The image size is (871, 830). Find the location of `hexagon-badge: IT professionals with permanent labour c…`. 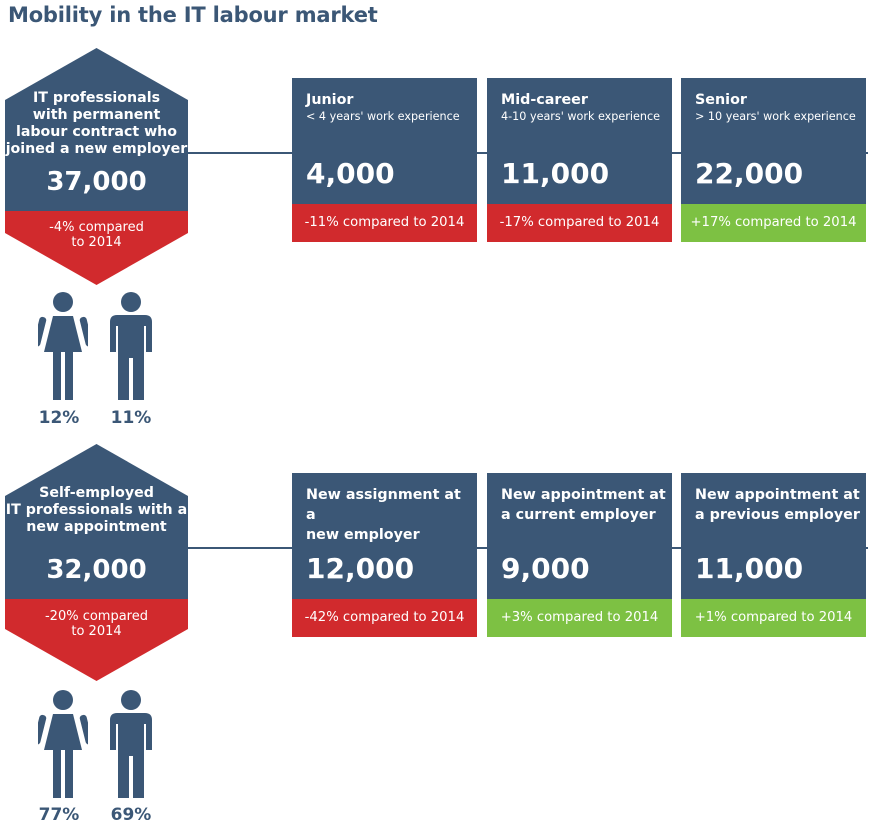

hexagon-badge: IT professionals with permanent labour c… is located at coordinates (96, 166).